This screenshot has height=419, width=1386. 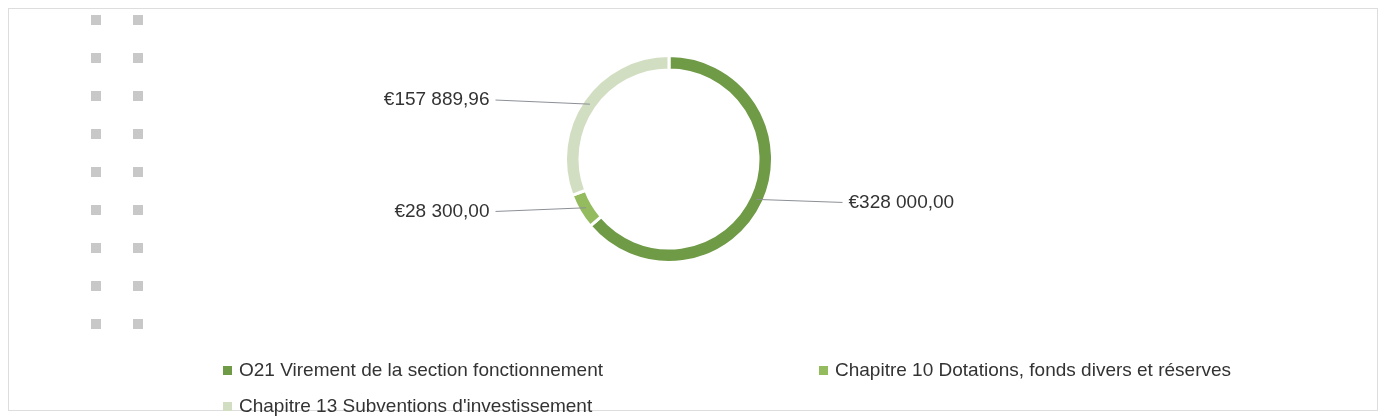 I want to click on data-label: €28 300,00, so click(x=442, y=210).